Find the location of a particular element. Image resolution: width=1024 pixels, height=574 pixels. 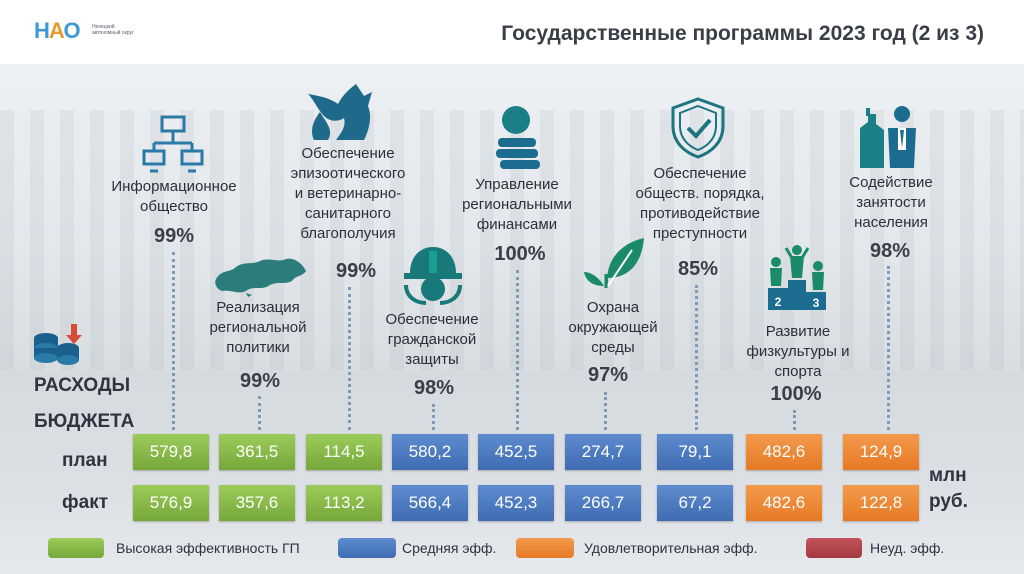

expenses-label: РАСХОДЫ is located at coordinates (82, 385).